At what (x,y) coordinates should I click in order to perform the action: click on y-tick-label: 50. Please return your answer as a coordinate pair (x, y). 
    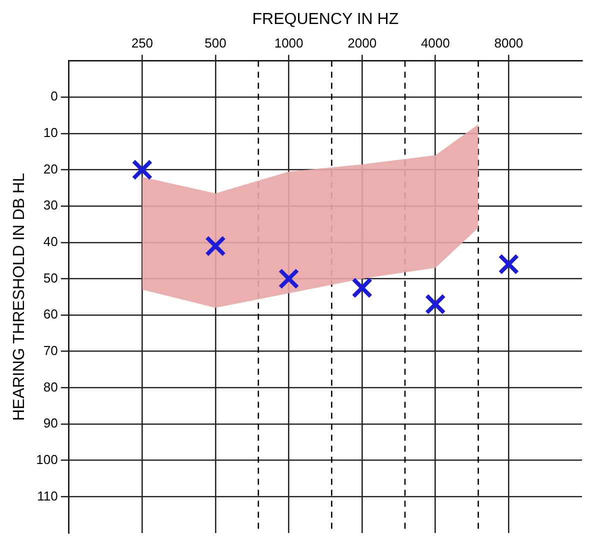
    Looking at the image, I should click on (50, 278).